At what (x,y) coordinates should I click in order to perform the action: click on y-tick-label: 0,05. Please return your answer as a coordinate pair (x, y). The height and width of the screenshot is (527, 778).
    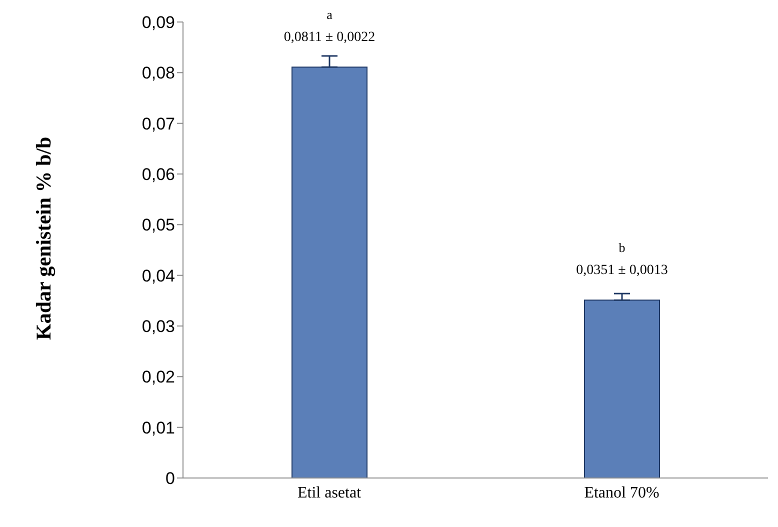
    Looking at the image, I should click on (158, 225).